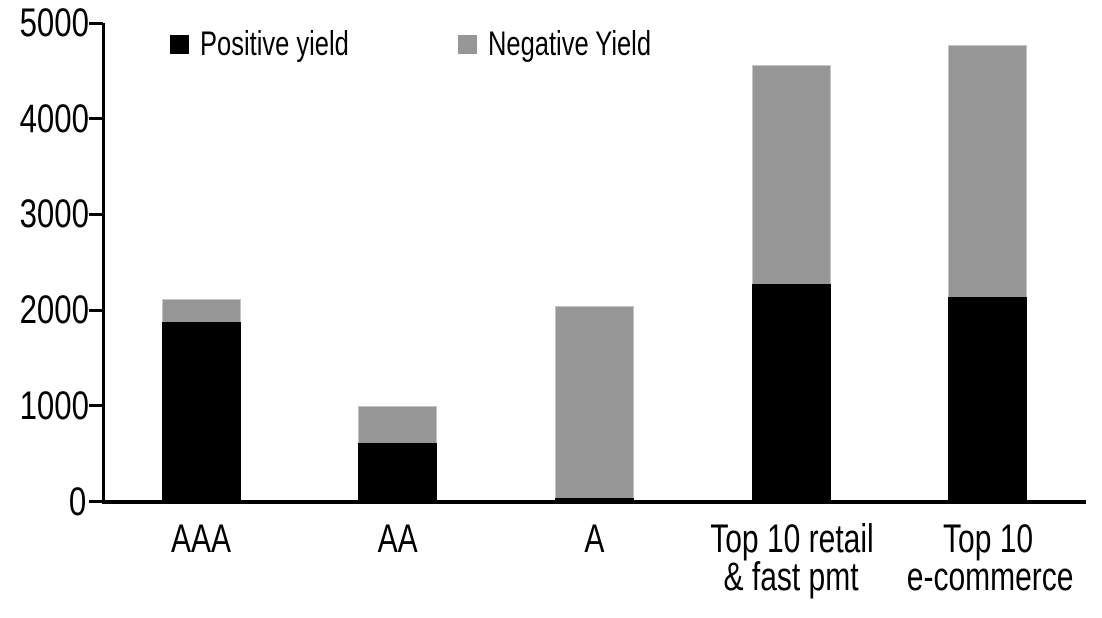 The height and width of the screenshot is (618, 1102). Describe the element at coordinates (54, 405) in the screenshot. I see `y-tick-label-text: 1000` at that location.